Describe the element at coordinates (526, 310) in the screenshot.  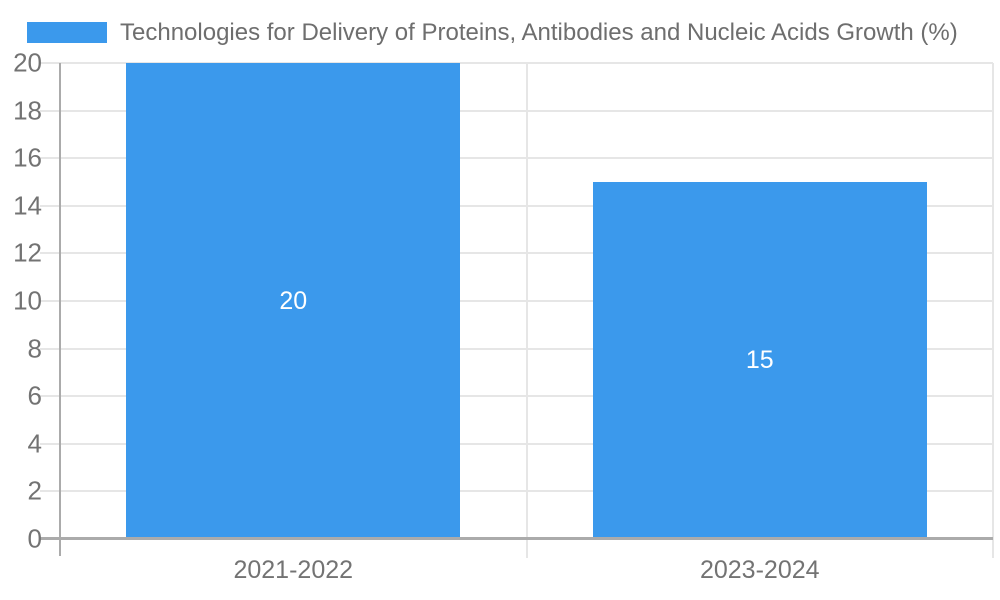
I see `category-divider` at that location.